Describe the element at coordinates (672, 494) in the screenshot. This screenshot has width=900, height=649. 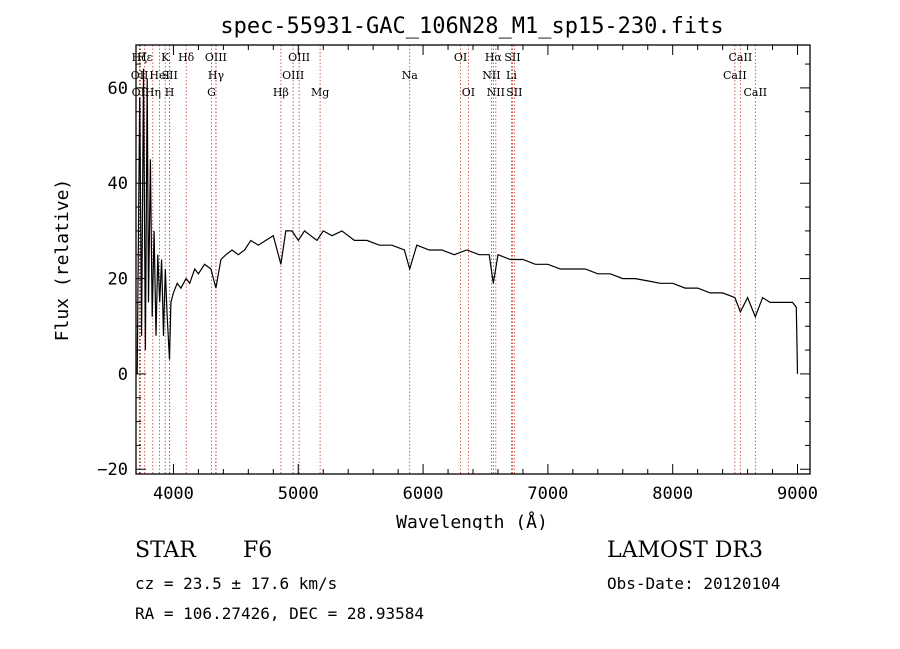
I see `x-tick-label-4: 8000` at that location.